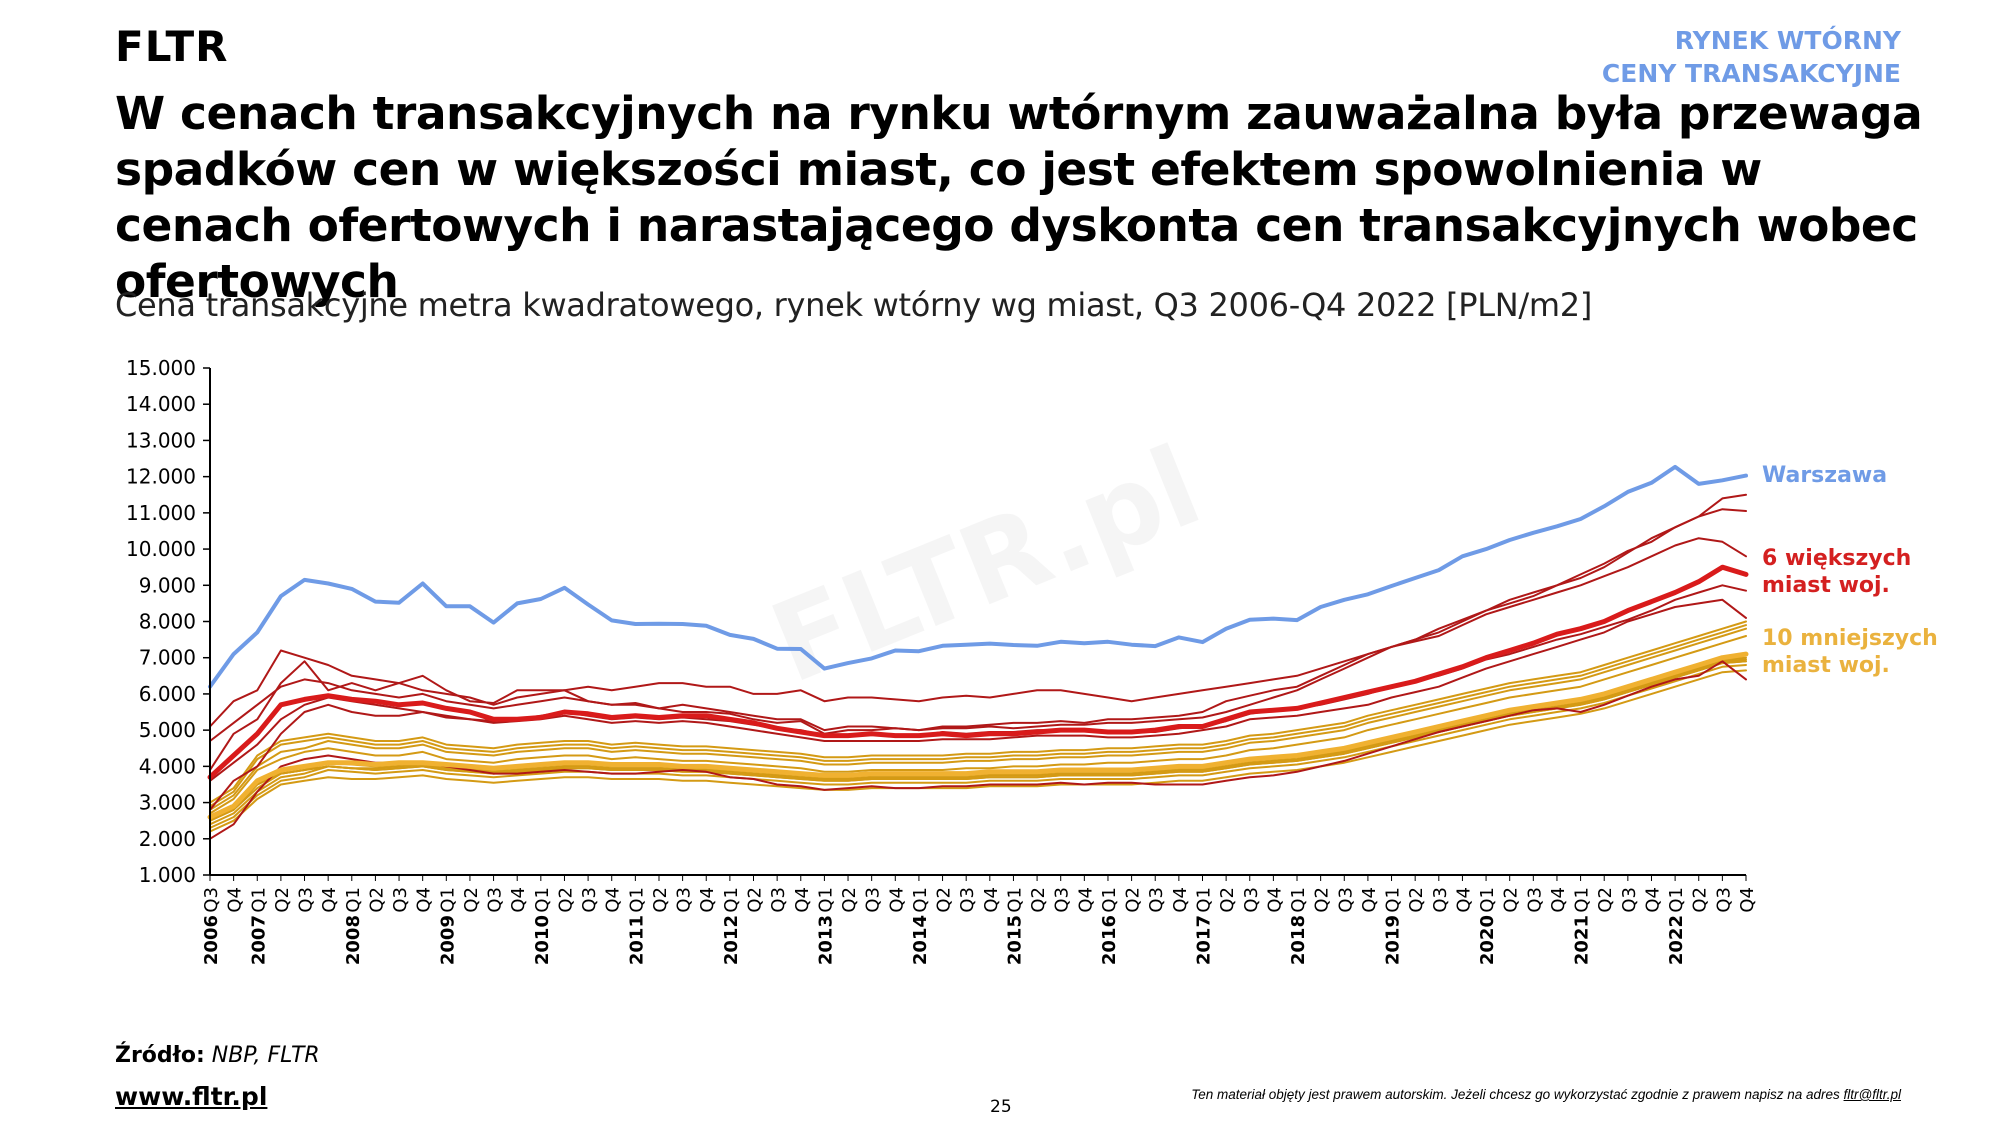 The height and width of the screenshot is (1125, 2000). I want to click on series-small-average, so click(978, 735).